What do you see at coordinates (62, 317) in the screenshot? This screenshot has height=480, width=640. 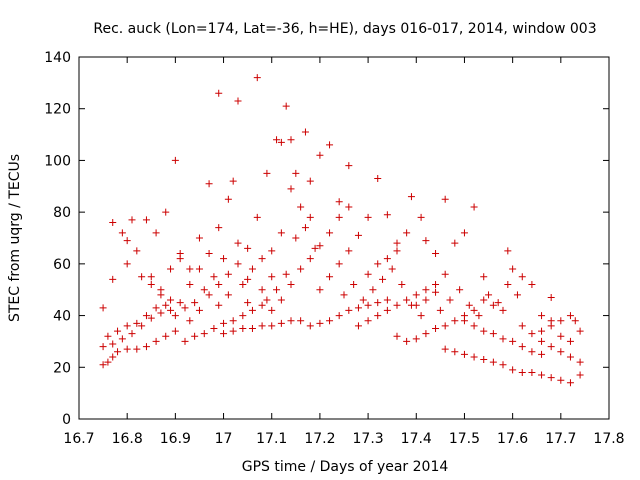 I see `y-tick-label: 40` at bounding box center [62, 317].